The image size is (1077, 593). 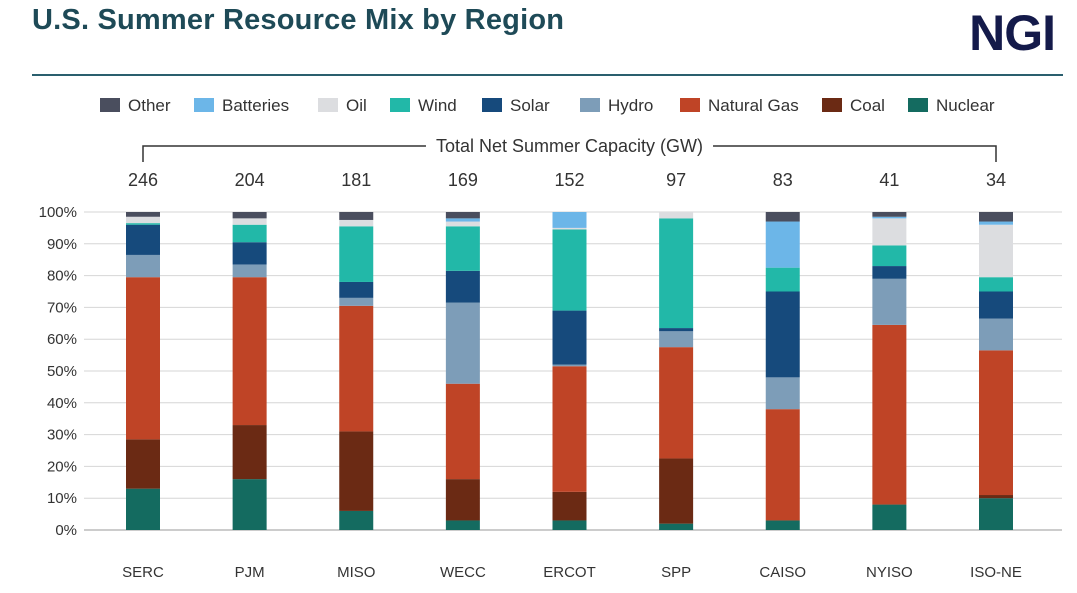 I want to click on bar-wecc-other, so click(x=462, y=215).